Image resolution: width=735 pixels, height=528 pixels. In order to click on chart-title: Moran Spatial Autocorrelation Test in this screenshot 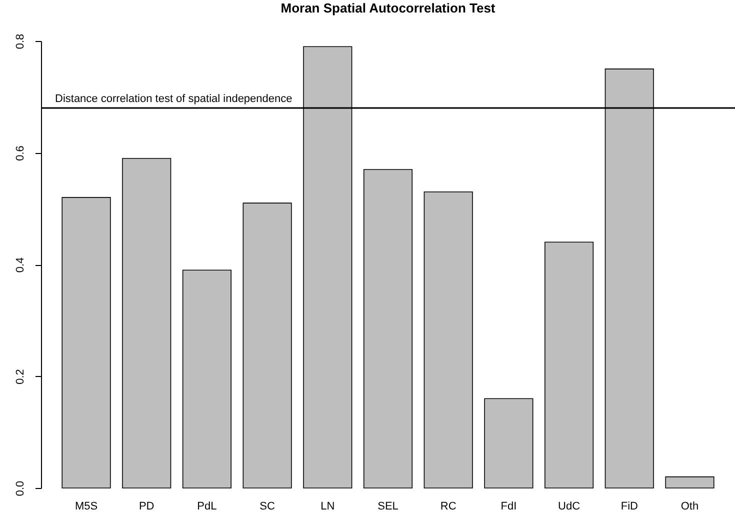, I will do `click(388, 8)`.